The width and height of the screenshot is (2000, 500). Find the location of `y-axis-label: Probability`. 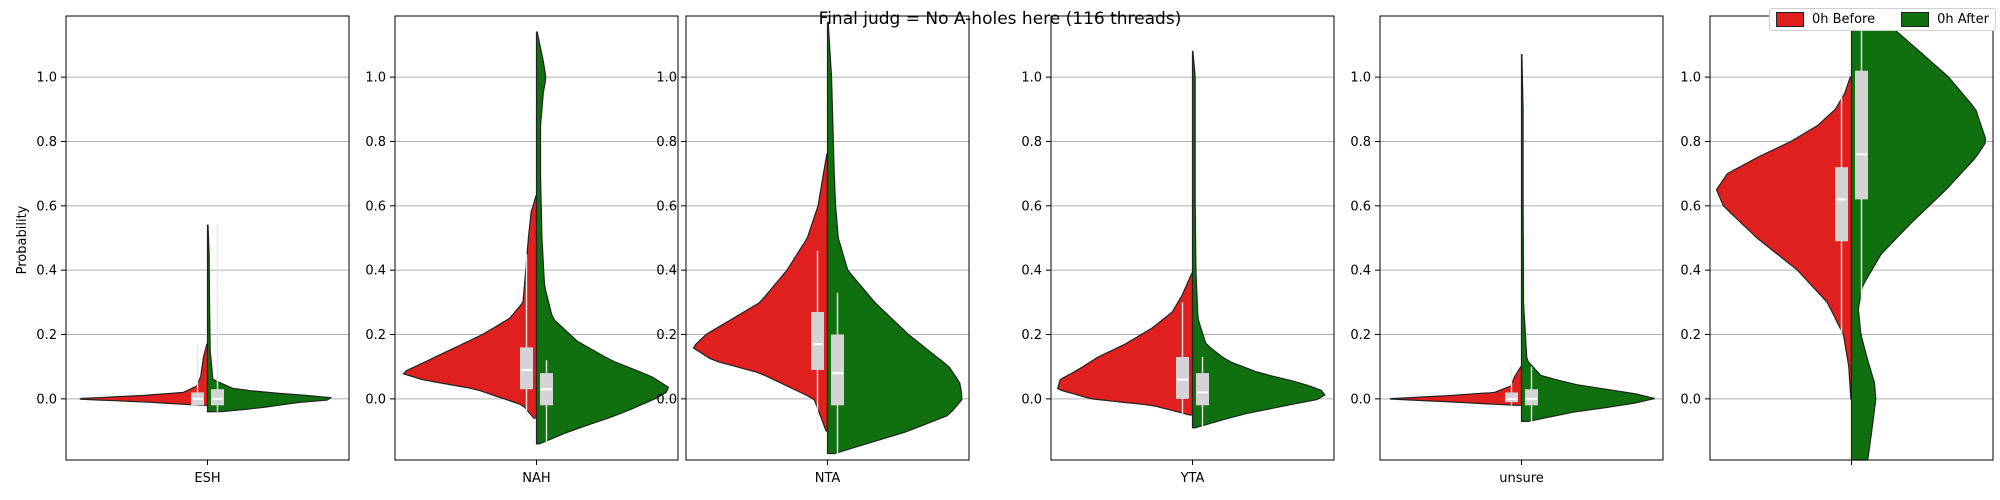

y-axis-label: Probability is located at coordinates (22, 239).